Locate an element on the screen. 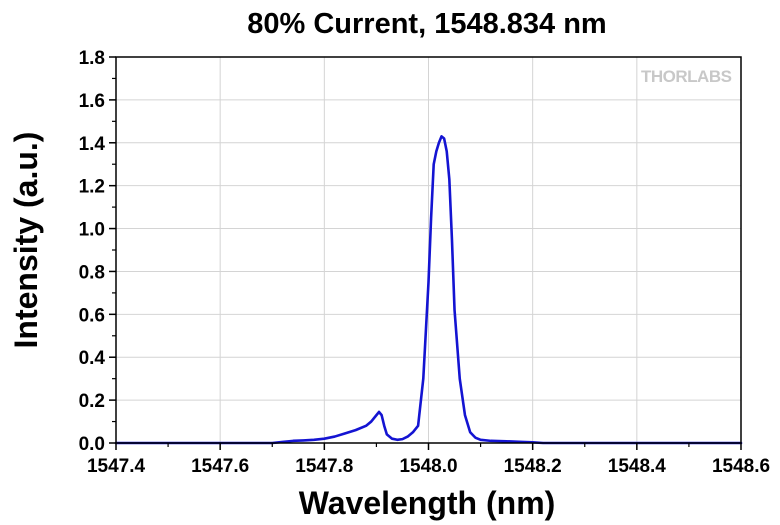 This screenshot has height=525, width=780. thorlabs-watermark: THORLABS is located at coordinates (686, 76).